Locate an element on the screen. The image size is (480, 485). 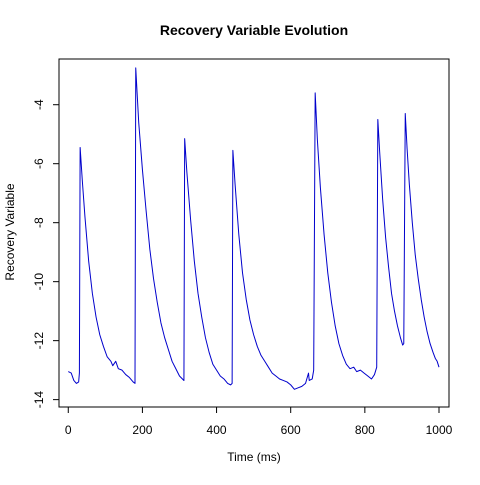
y-tick-label: -4 is located at coordinates (39, 104).